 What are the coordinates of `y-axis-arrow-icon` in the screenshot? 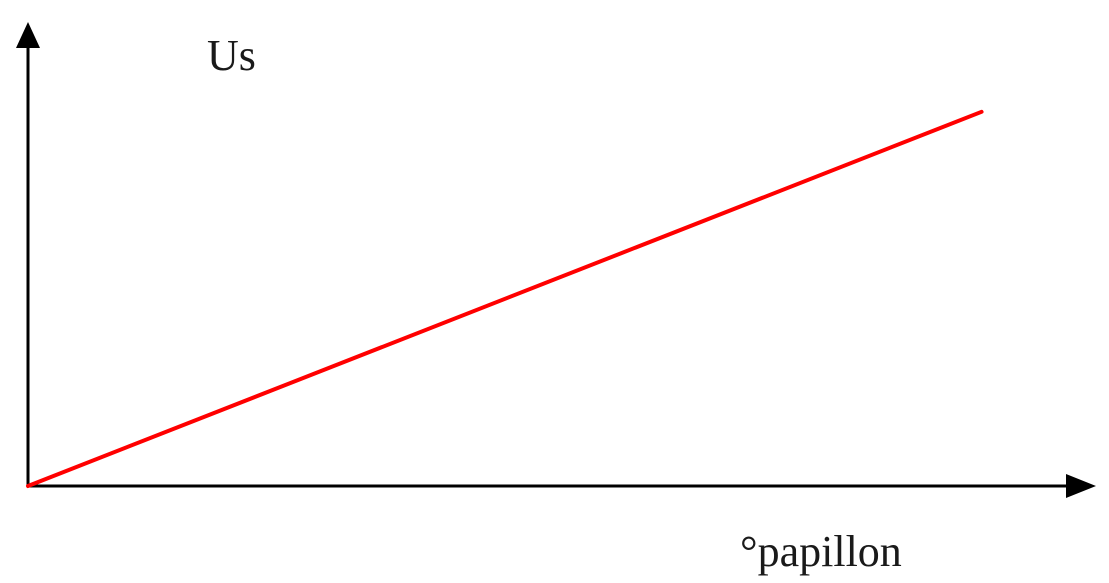 It's located at (28, 35).